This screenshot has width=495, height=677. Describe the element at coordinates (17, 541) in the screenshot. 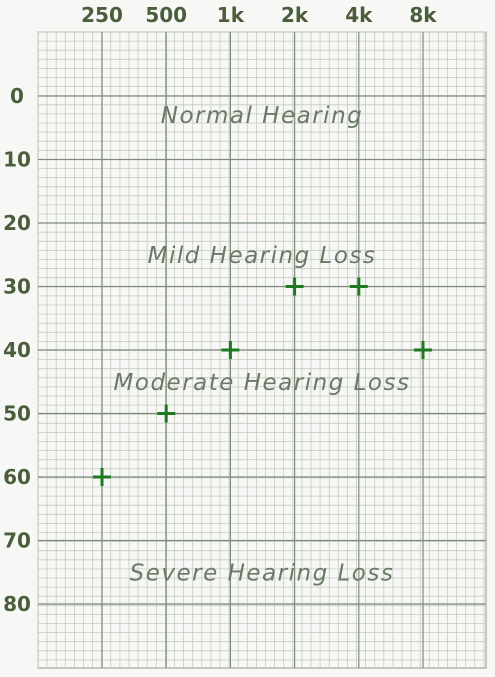

I see `y-tick-label: 70` at that location.